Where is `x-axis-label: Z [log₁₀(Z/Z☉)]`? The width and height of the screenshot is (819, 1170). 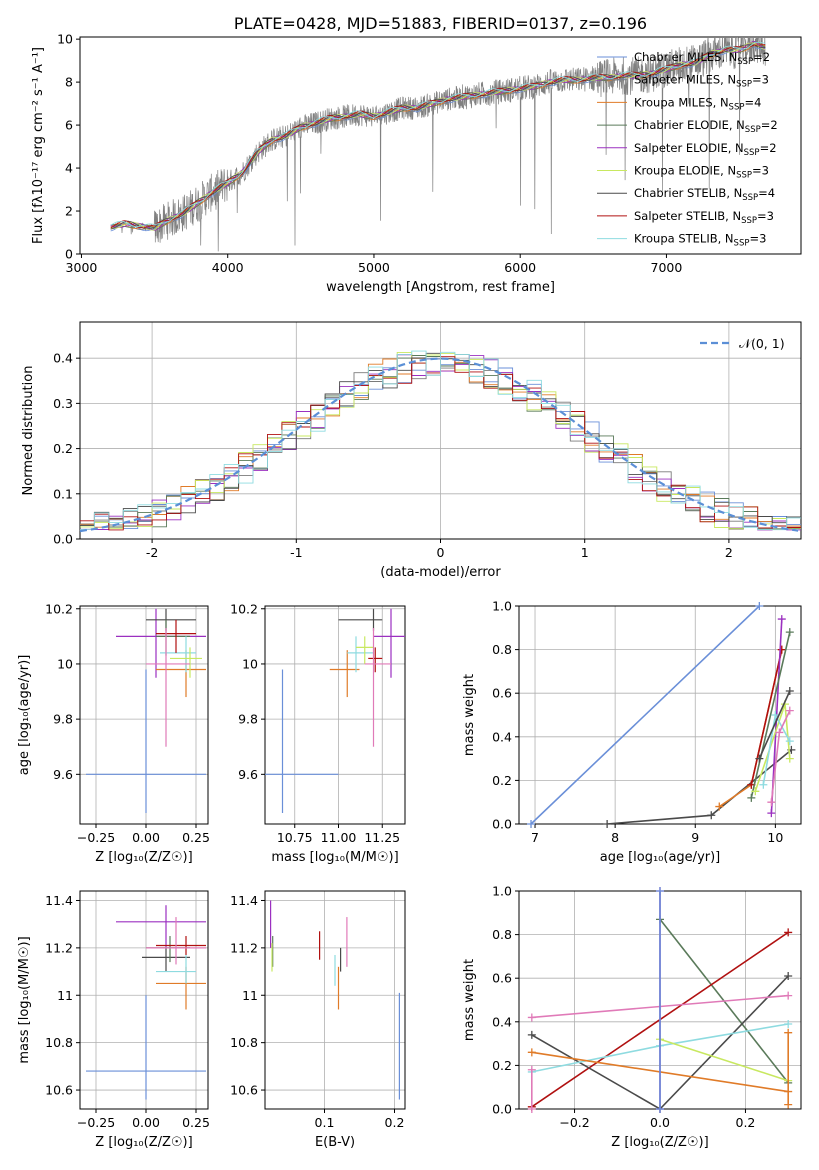
x-axis-label: Z [log₁₀(Z/Z☉)] is located at coordinates (143, 857).